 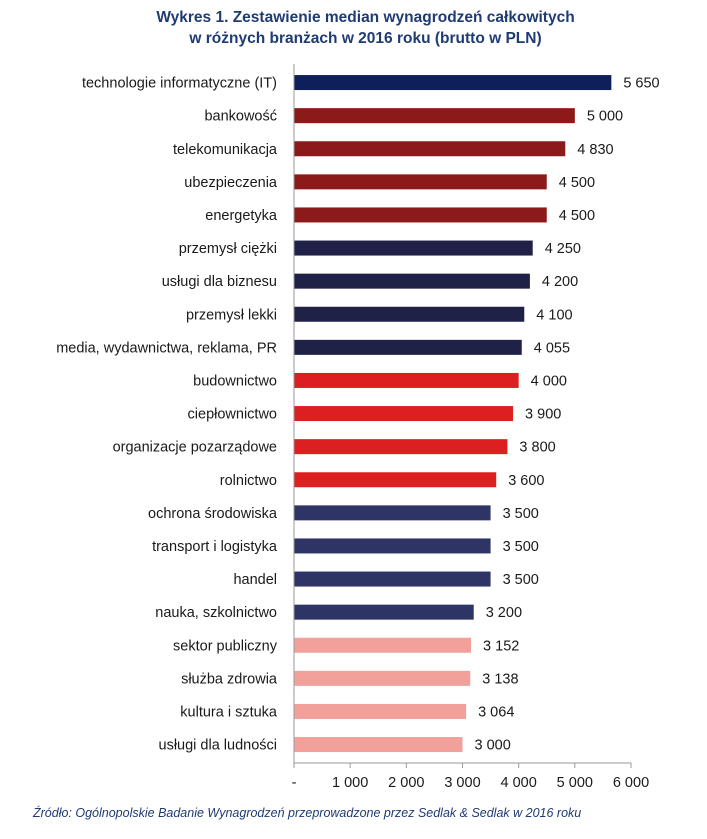 I want to click on value-label: 3 064, so click(x=496, y=712).